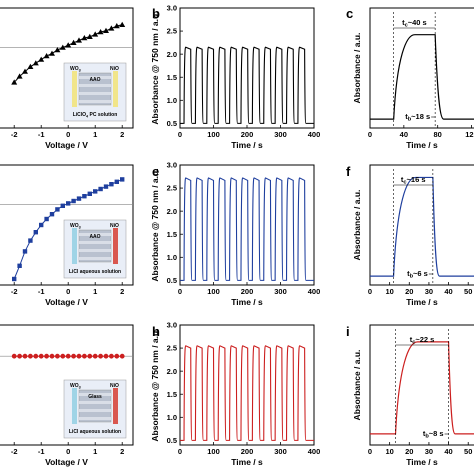  What do you see at coordinates (357, 68) in the screenshot?
I see `y-axis-label: Absorbance / a.u.` at bounding box center [357, 68].